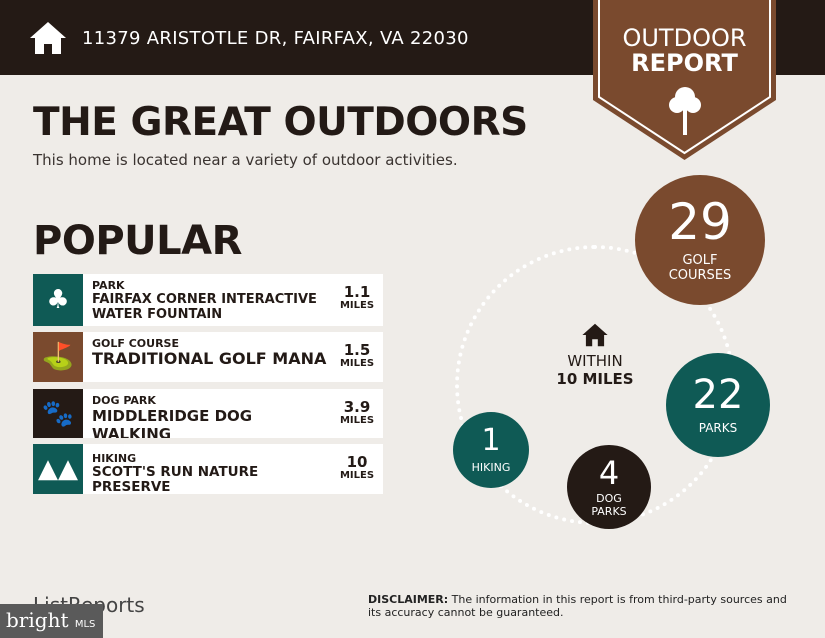  I want to click on golf-count-circle: 29 GOLF COURSES, so click(700, 240).